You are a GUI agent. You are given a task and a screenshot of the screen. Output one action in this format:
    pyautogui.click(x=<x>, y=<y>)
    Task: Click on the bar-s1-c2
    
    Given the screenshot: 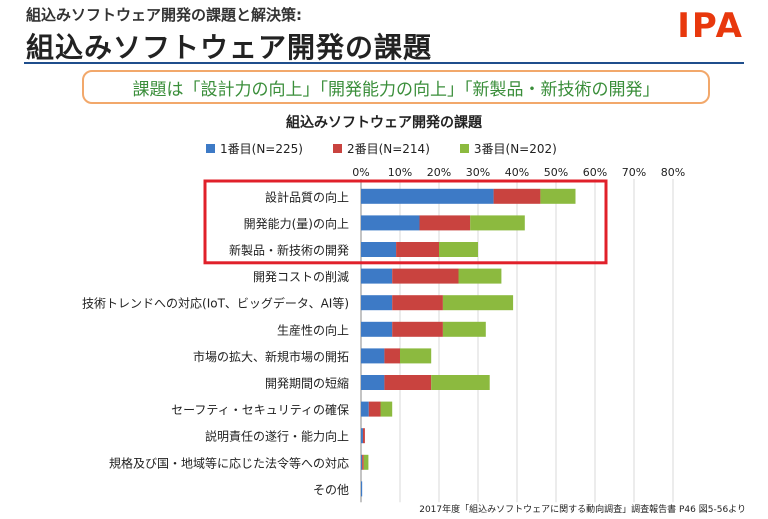 What is the action you would take?
    pyautogui.click(x=379, y=249)
    